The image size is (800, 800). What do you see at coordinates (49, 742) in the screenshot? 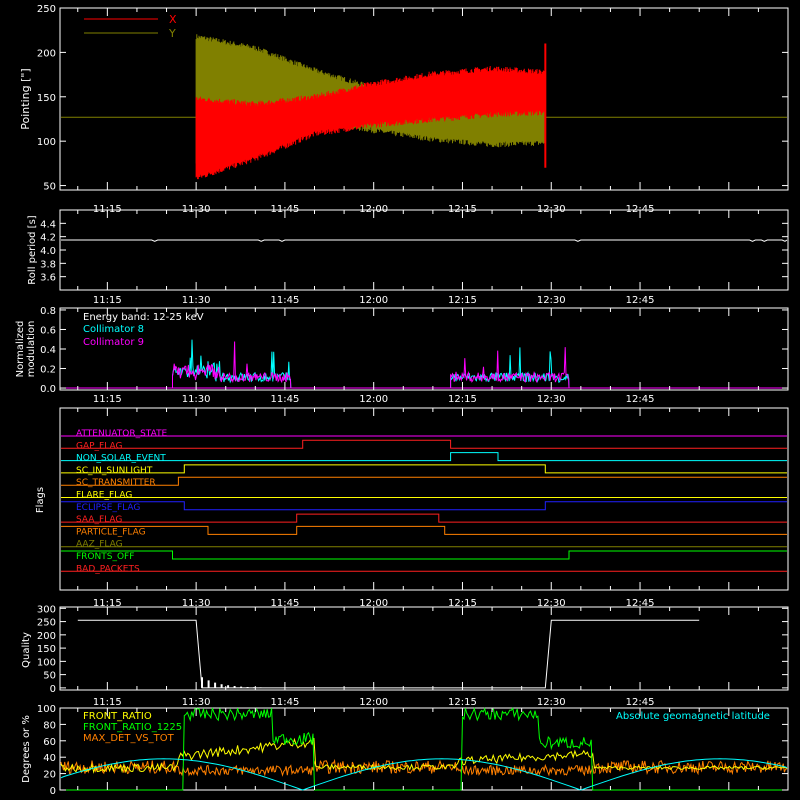
I see `y-tick-label: 60` at bounding box center [49, 742].